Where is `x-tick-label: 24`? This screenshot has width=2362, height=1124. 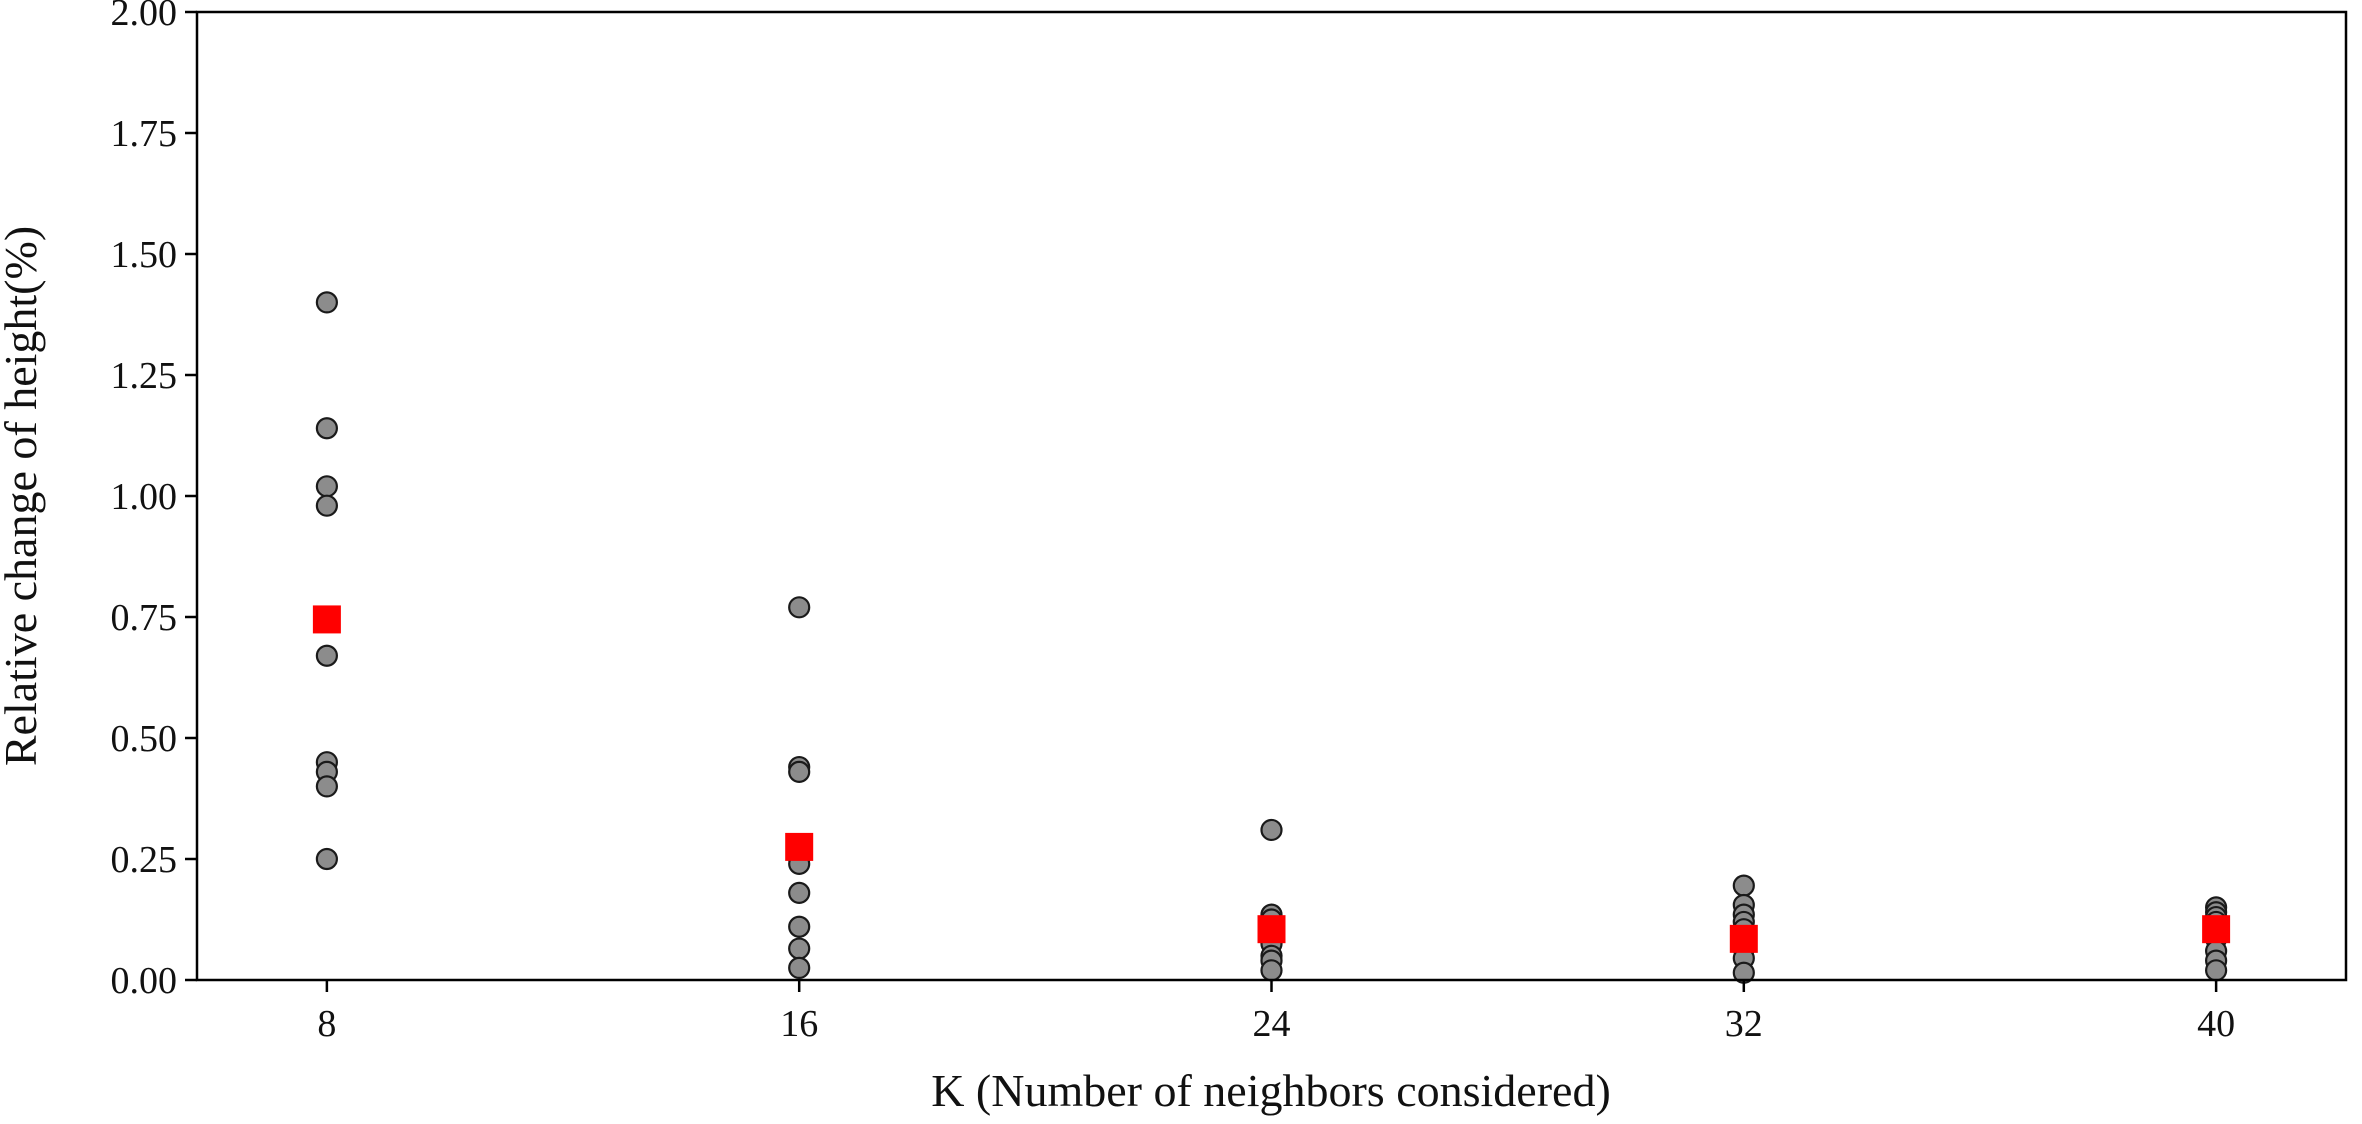 x-tick-label: 24 is located at coordinates (1272, 1024).